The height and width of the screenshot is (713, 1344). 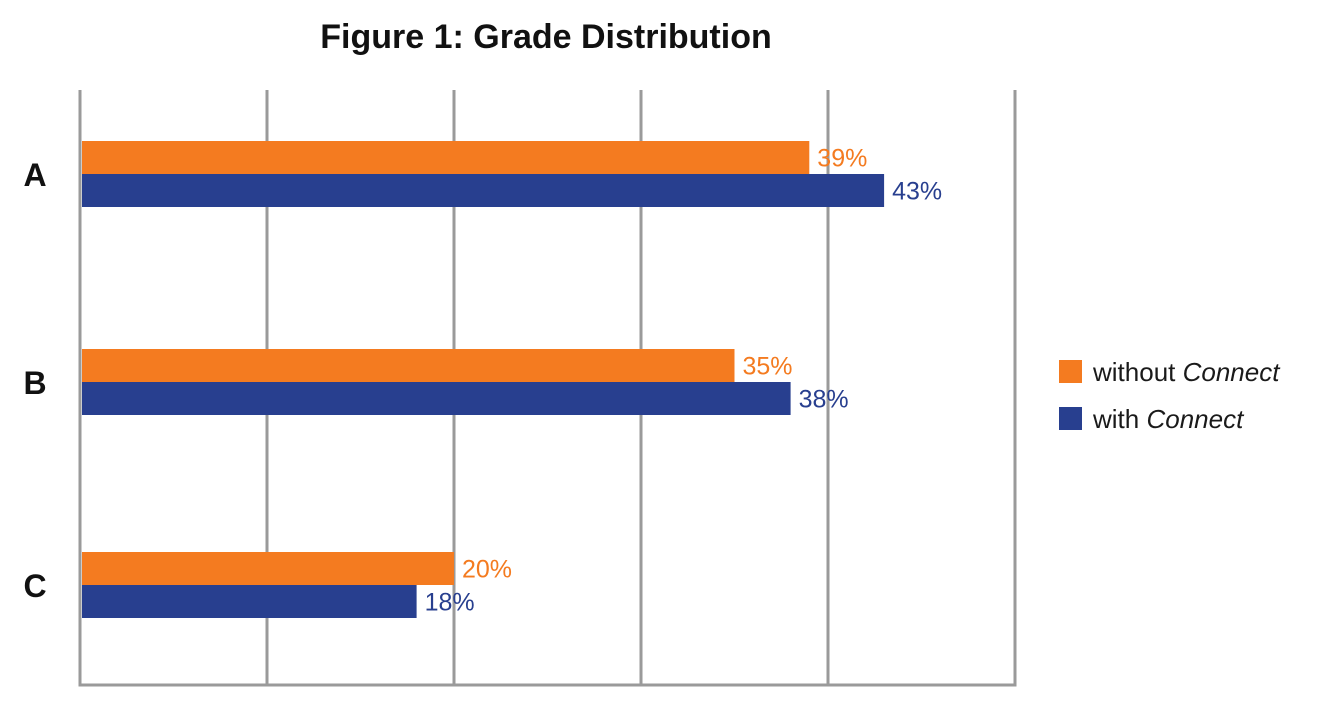 What do you see at coordinates (768, 367) in the screenshot?
I see `value-label-b-without-connect: 35%` at bounding box center [768, 367].